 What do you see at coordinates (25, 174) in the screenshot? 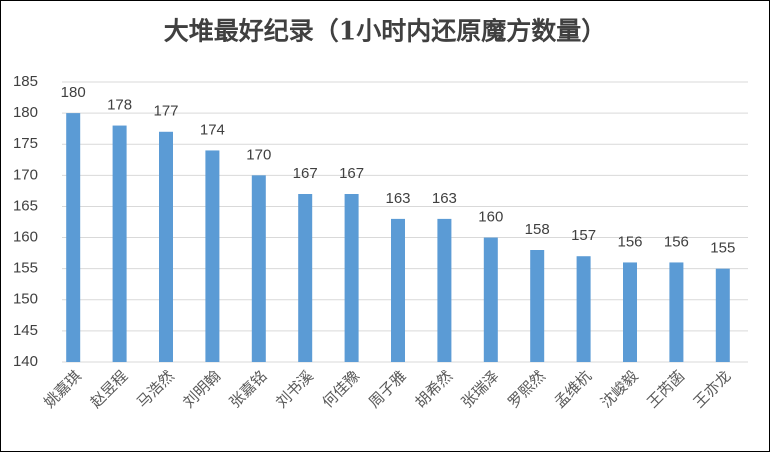
I see `y-tick-label: 170` at bounding box center [25, 174].